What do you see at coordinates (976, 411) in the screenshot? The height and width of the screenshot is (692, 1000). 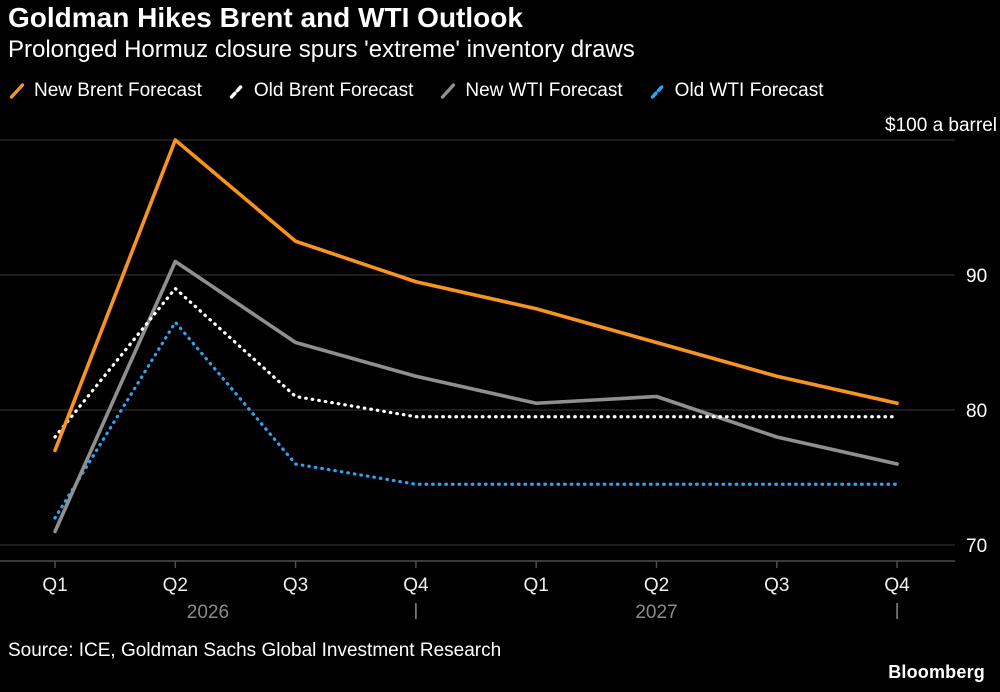 I see `y-axis-label-80: 80` at bounding box center [976, 411].